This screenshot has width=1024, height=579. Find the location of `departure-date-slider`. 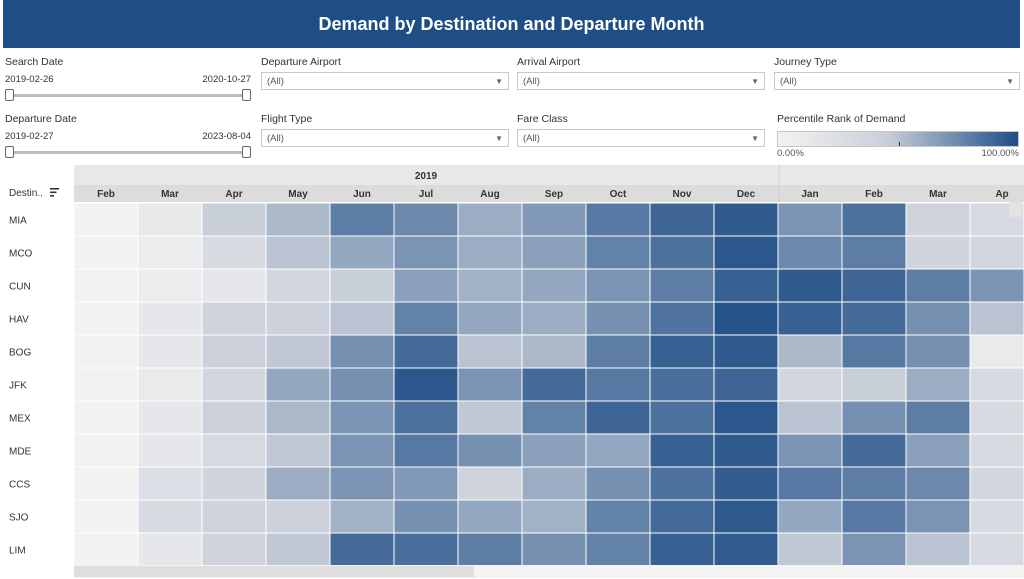

departure-date-slider is located at coordinates (128, 152).